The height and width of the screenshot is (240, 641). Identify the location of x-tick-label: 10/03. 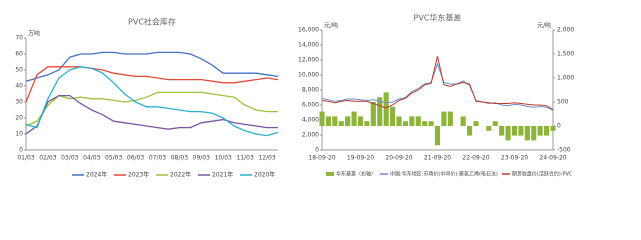
(223, 158).